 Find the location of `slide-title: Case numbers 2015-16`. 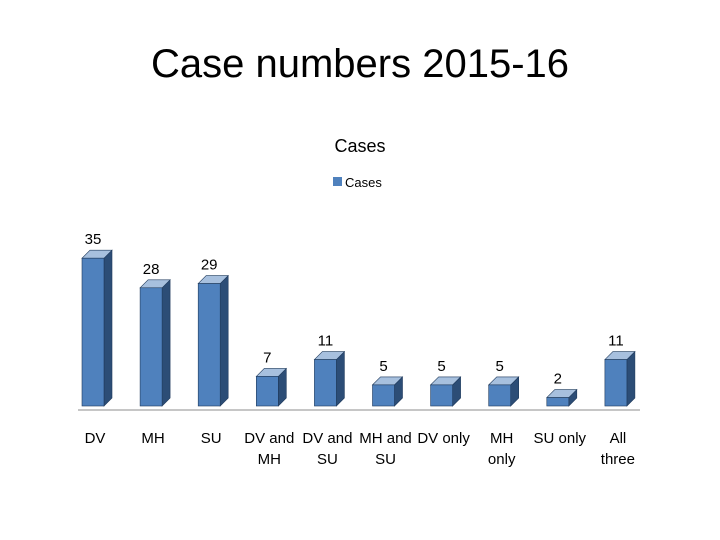

slide-title: Case numbers 2015-16 is located at coordinates (360, 64).